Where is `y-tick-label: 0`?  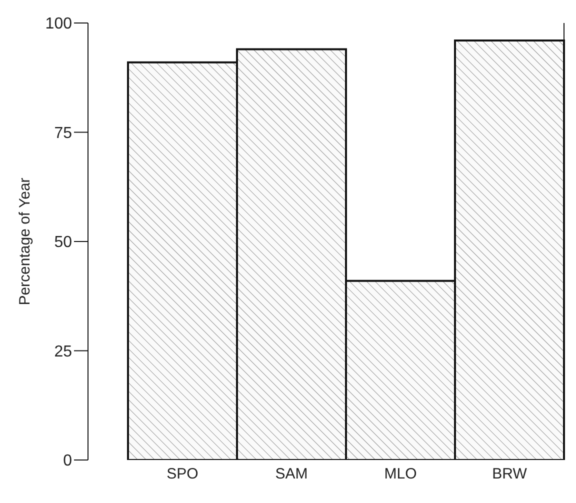
y-tick-label: 0 is located at coordinates (67, 461).